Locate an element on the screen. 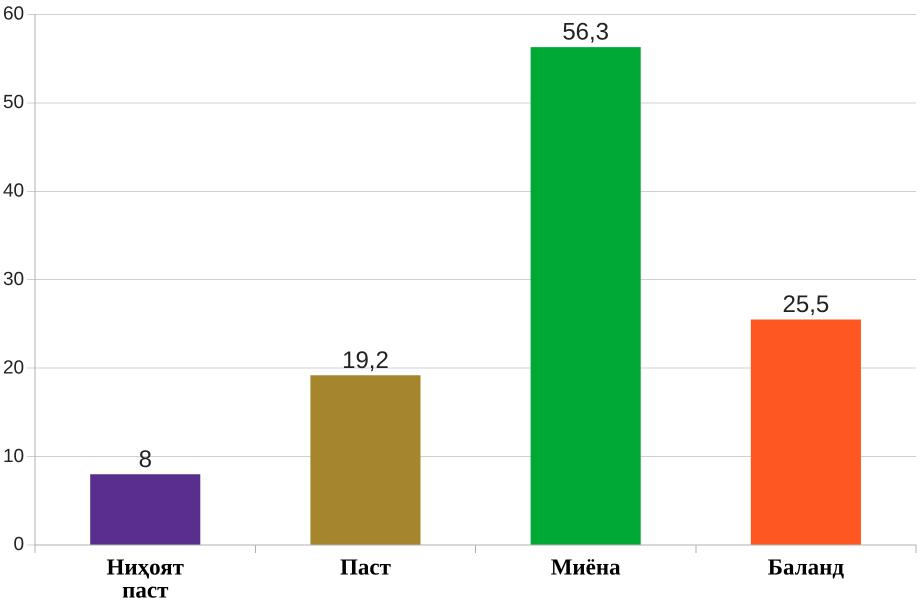  x-tick-label: Ниҳоят паст is located at coordinates (145, 578).